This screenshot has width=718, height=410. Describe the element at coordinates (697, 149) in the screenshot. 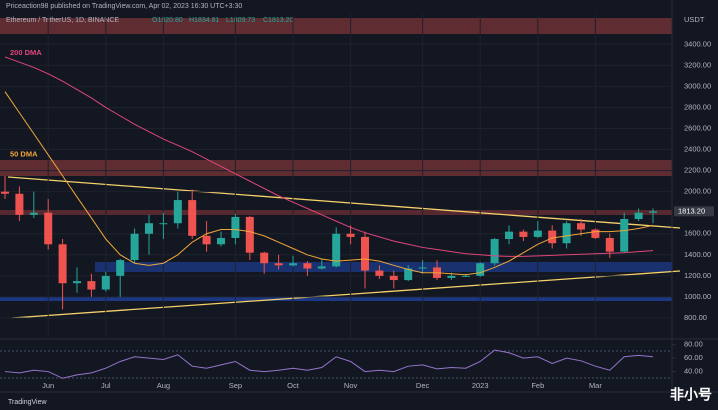

I see `y-tick-label: 2400.00` at that location.